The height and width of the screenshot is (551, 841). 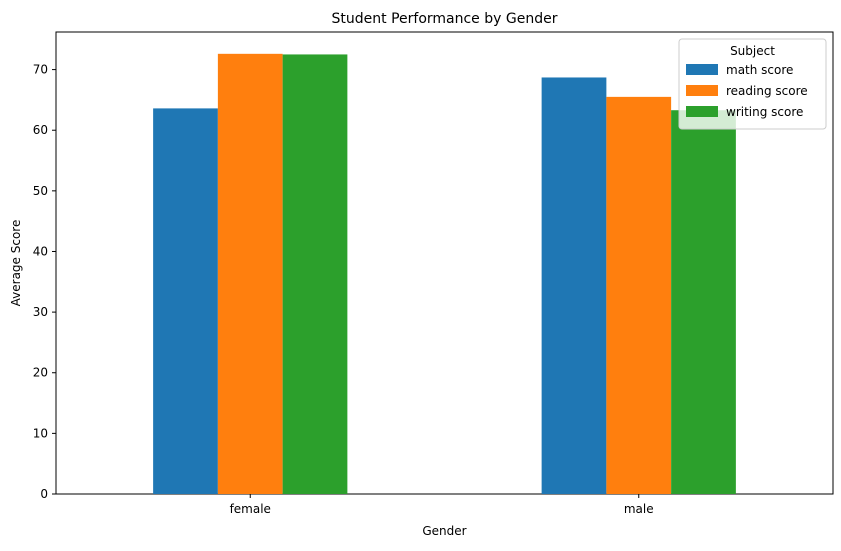 I want to click on legend-swatch-writing-score, so click(x=702, y=111).